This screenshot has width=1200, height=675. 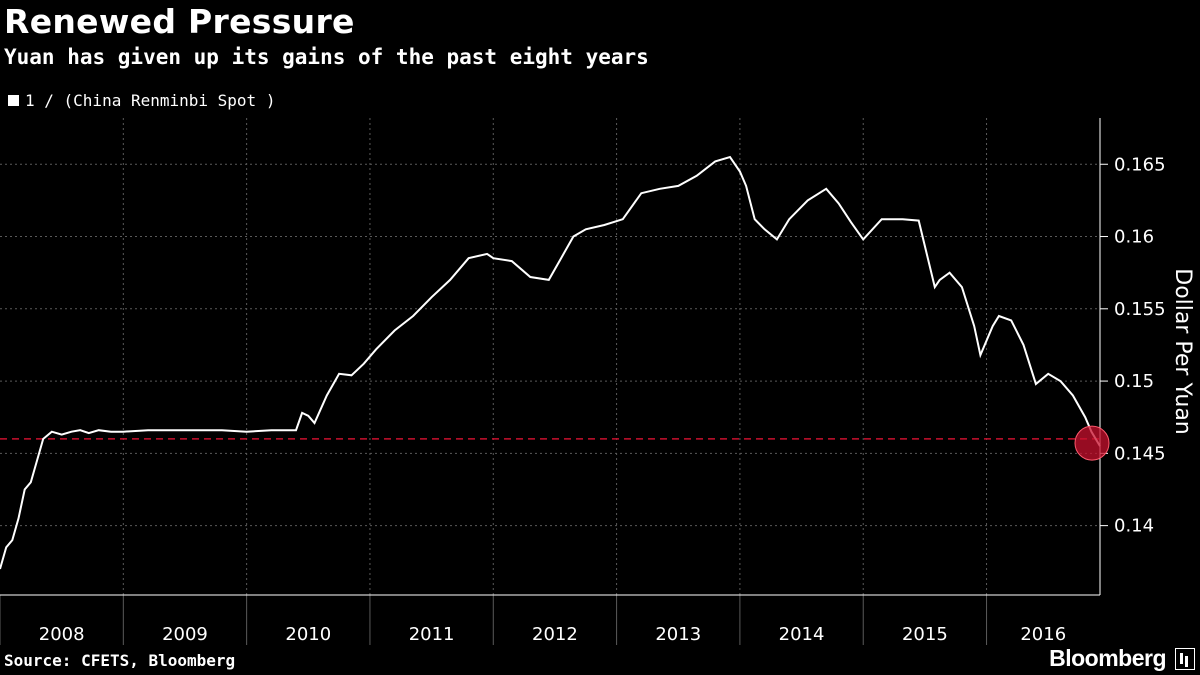 I want to click on bloomberg-logo: Bloomberg, so click(x=1107, y=658).